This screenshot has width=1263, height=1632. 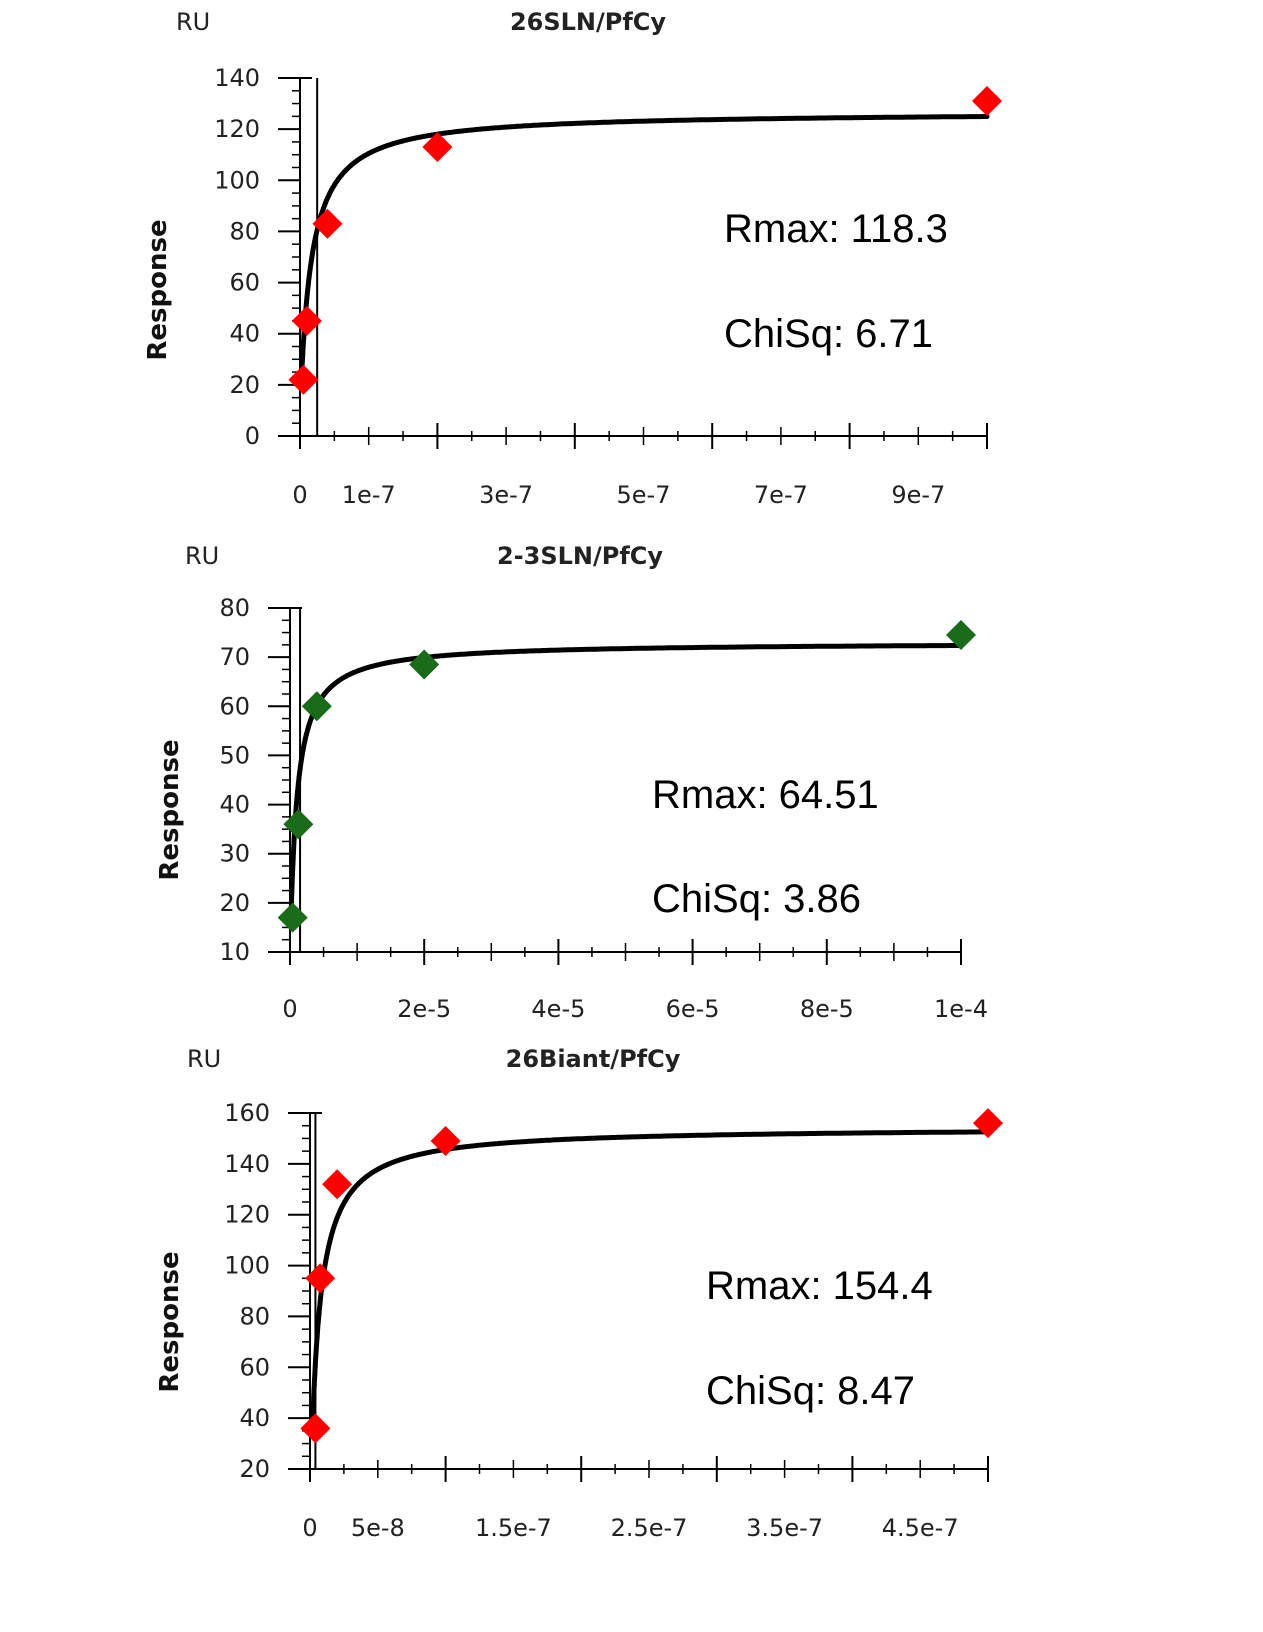 I want to click on x-tick-label: 1e-4, so click(x=961, y=1009).